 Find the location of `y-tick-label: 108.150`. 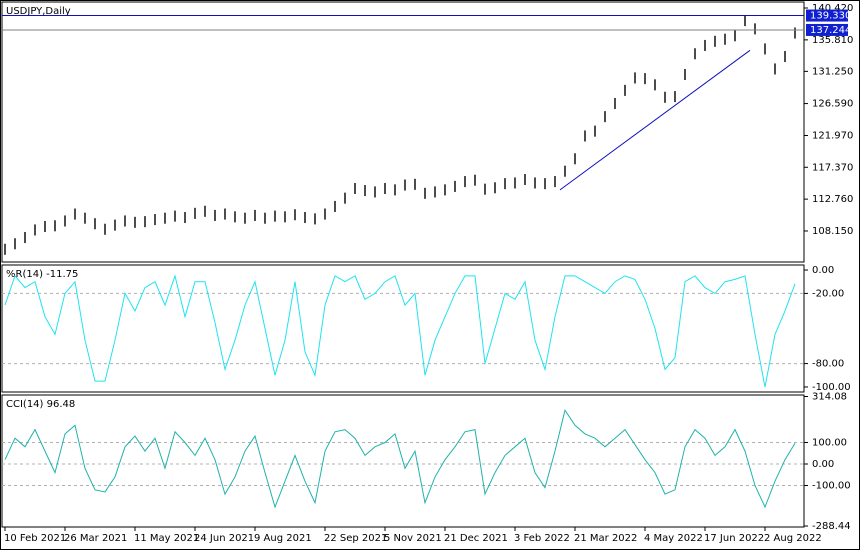

y-tick-label: 108.150 is located at coordinates (832, 231).